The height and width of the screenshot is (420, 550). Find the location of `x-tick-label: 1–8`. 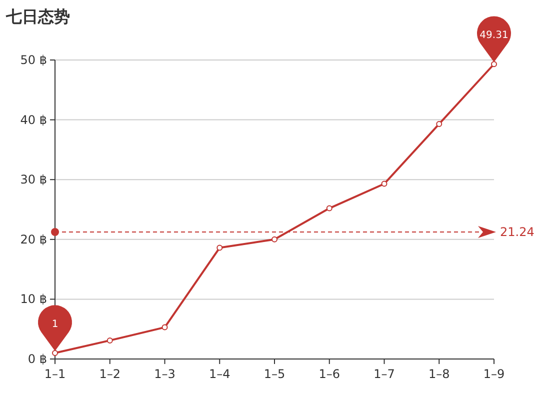

x-tick-label: 1–8 is located at coordinates (439, 374).